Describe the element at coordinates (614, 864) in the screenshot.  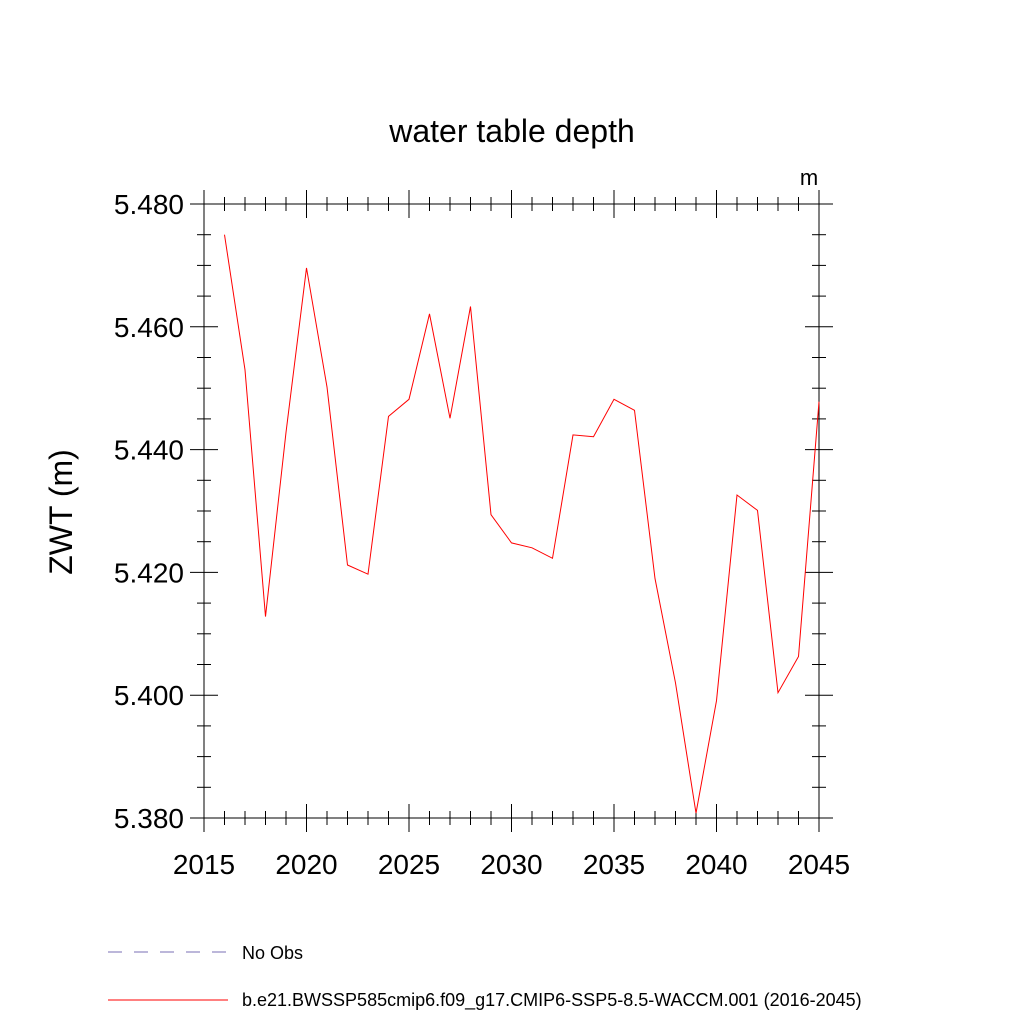
I see `x-tick-label: 2035` at that location.